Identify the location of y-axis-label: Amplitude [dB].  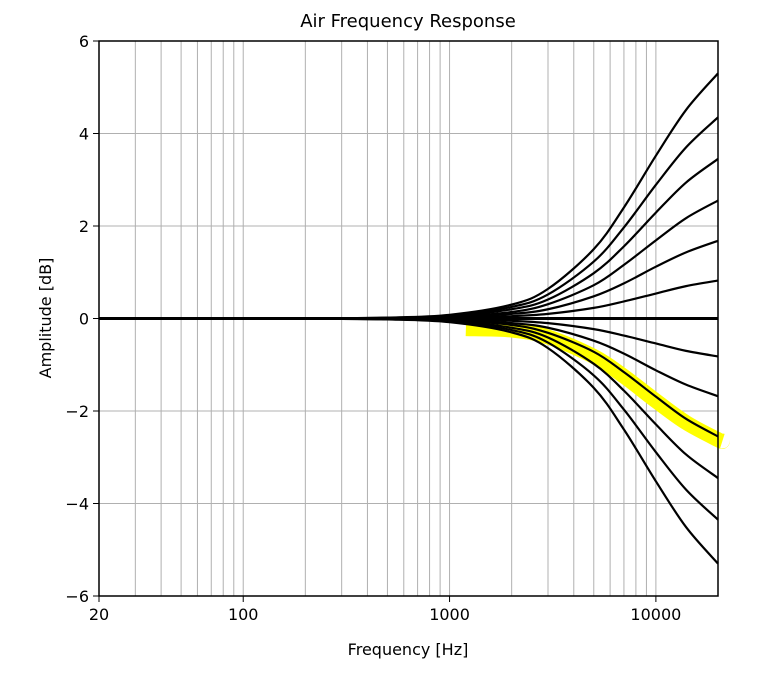
(45, 318).